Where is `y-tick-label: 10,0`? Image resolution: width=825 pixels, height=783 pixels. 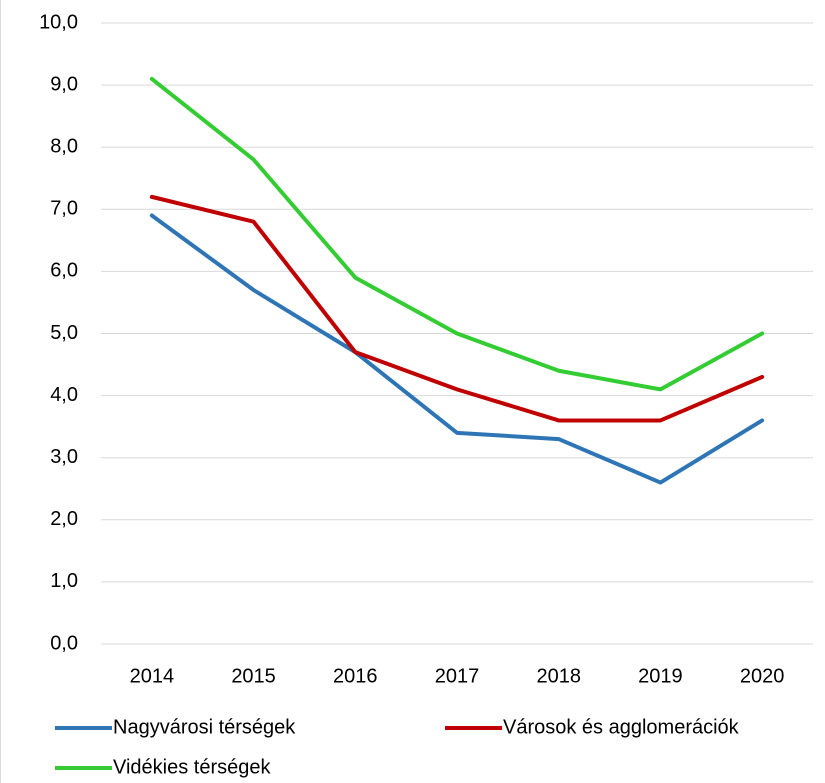
y-tick-label: 10,0 is located at coordinates (58, 22).